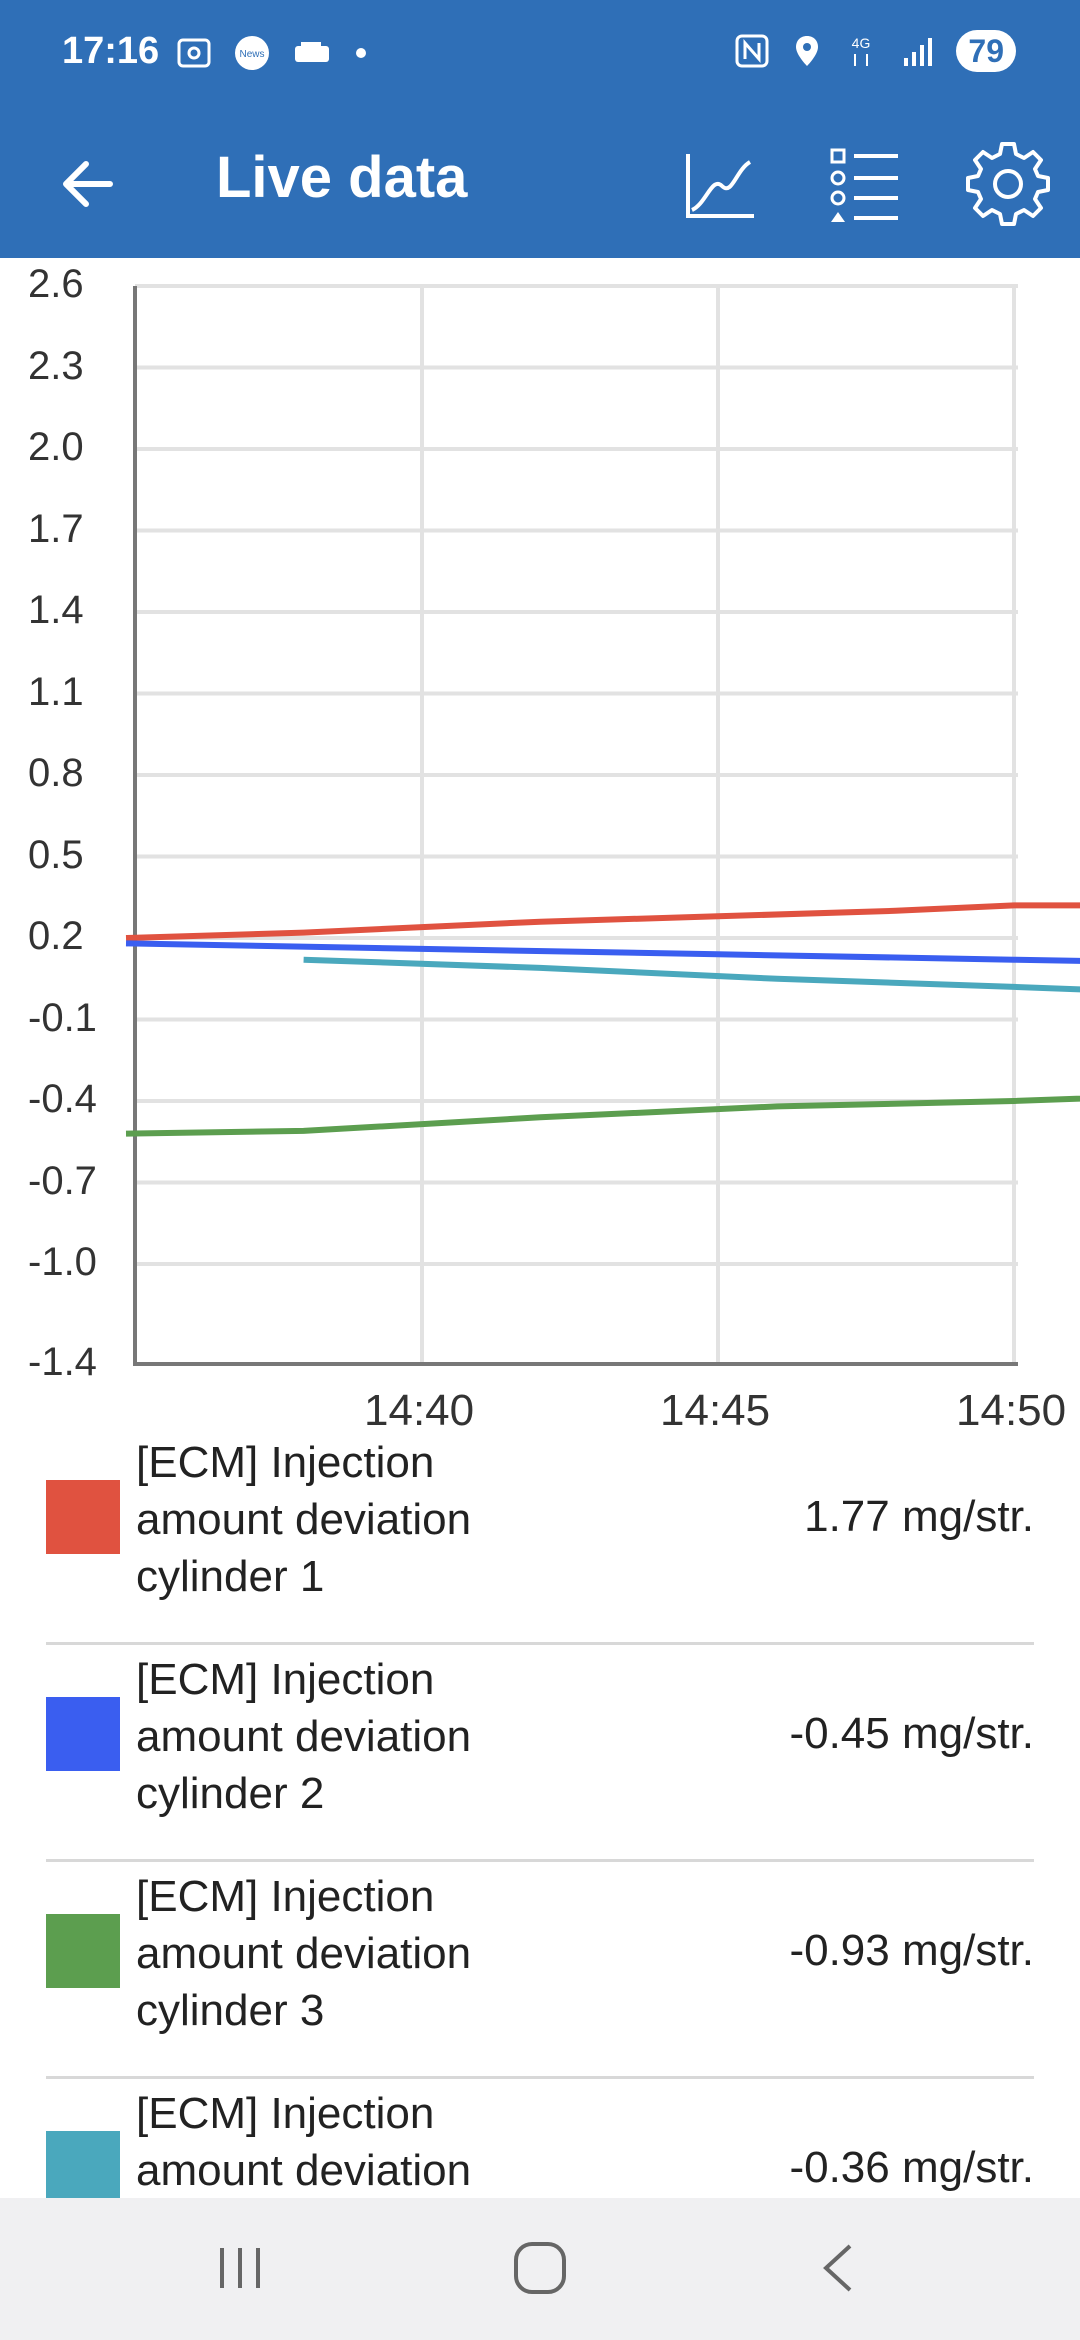 Image resolution: width=1080 pixels, height=2340 pixels. I want to click on news-icon: News, so click(252, 53).